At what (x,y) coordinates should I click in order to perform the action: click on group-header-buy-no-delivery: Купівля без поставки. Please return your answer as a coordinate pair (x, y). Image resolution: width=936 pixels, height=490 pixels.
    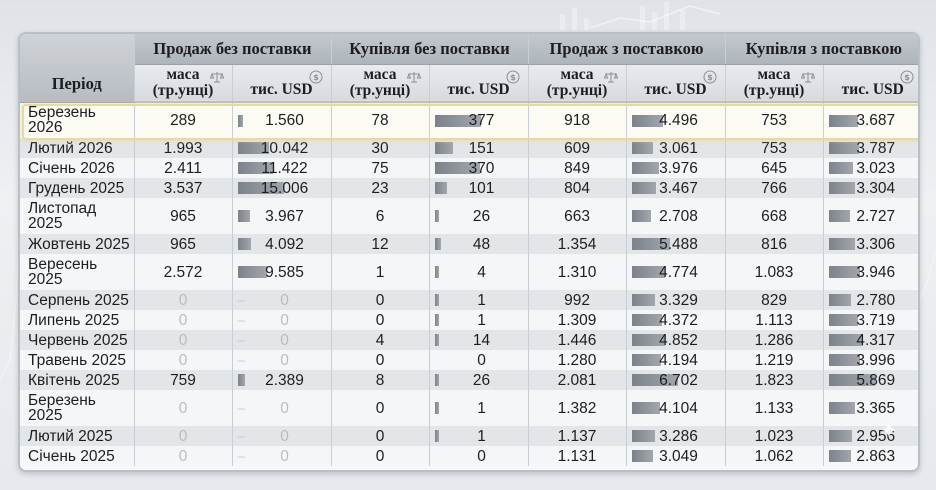
    Looking at the image, I should click on (430, 49).